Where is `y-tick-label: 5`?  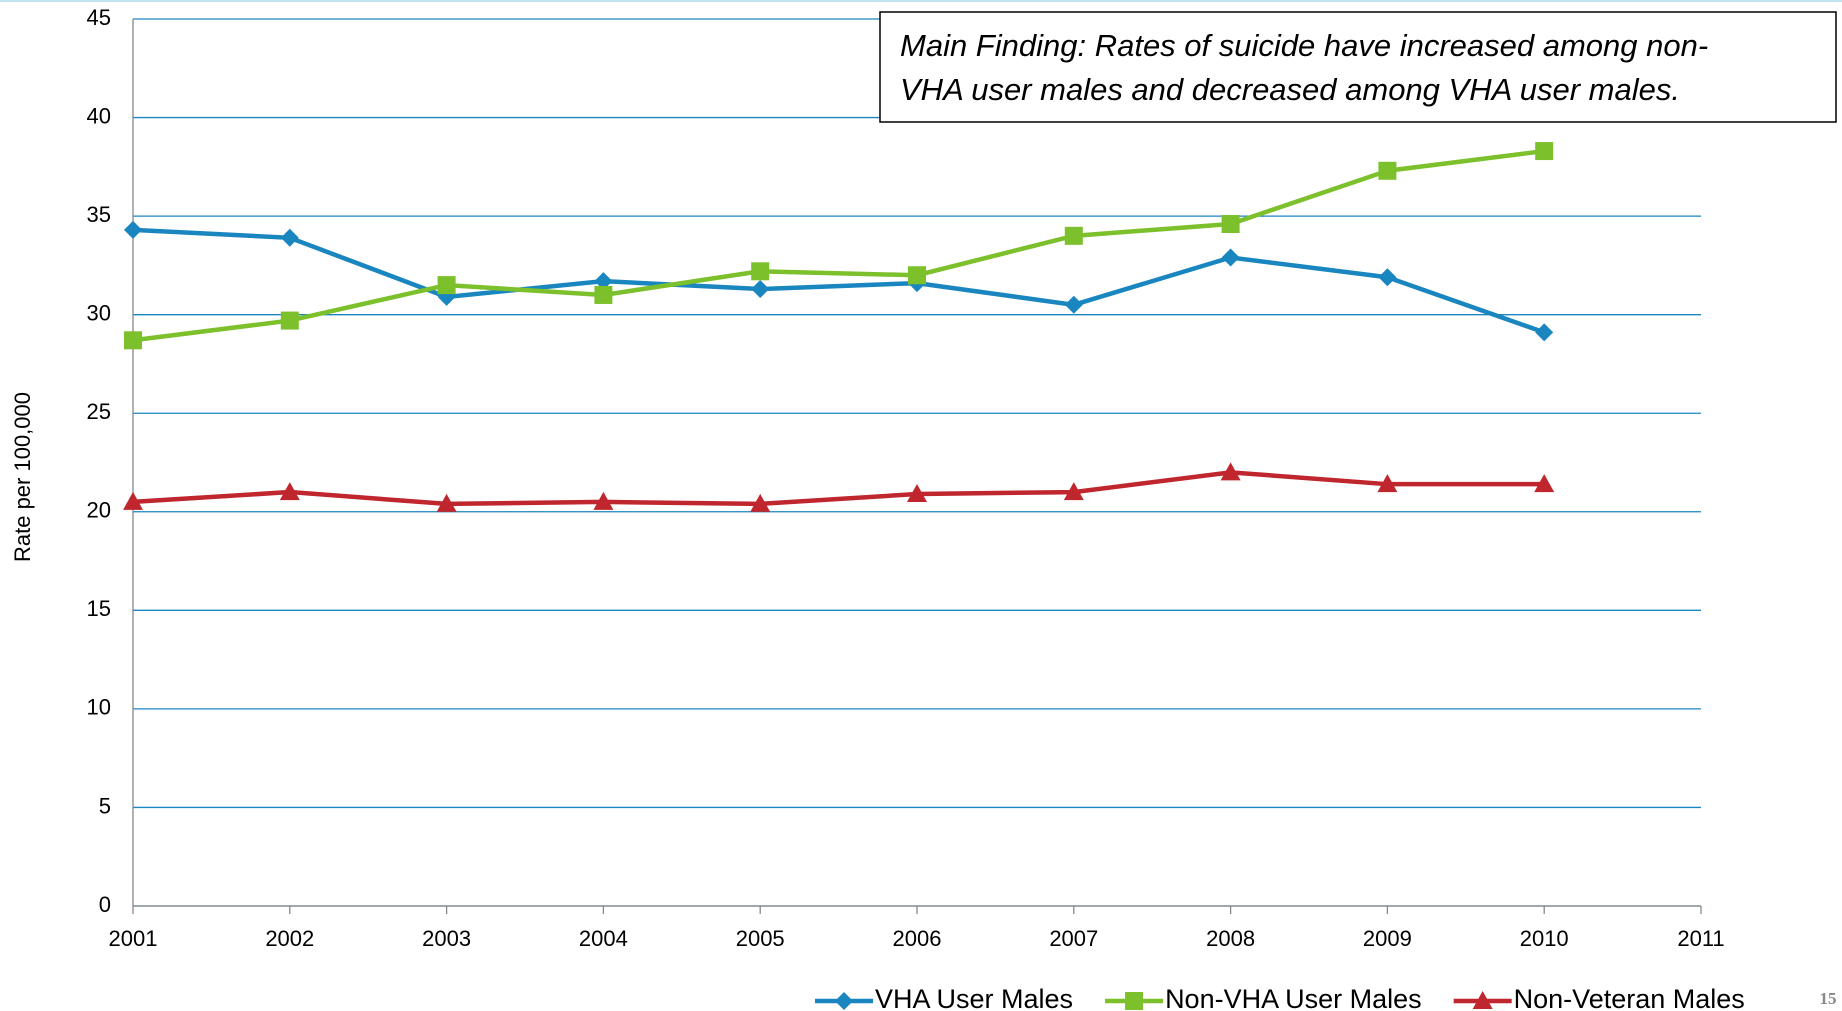
y-tick-label: 5 is located at coordinates (105, 805).